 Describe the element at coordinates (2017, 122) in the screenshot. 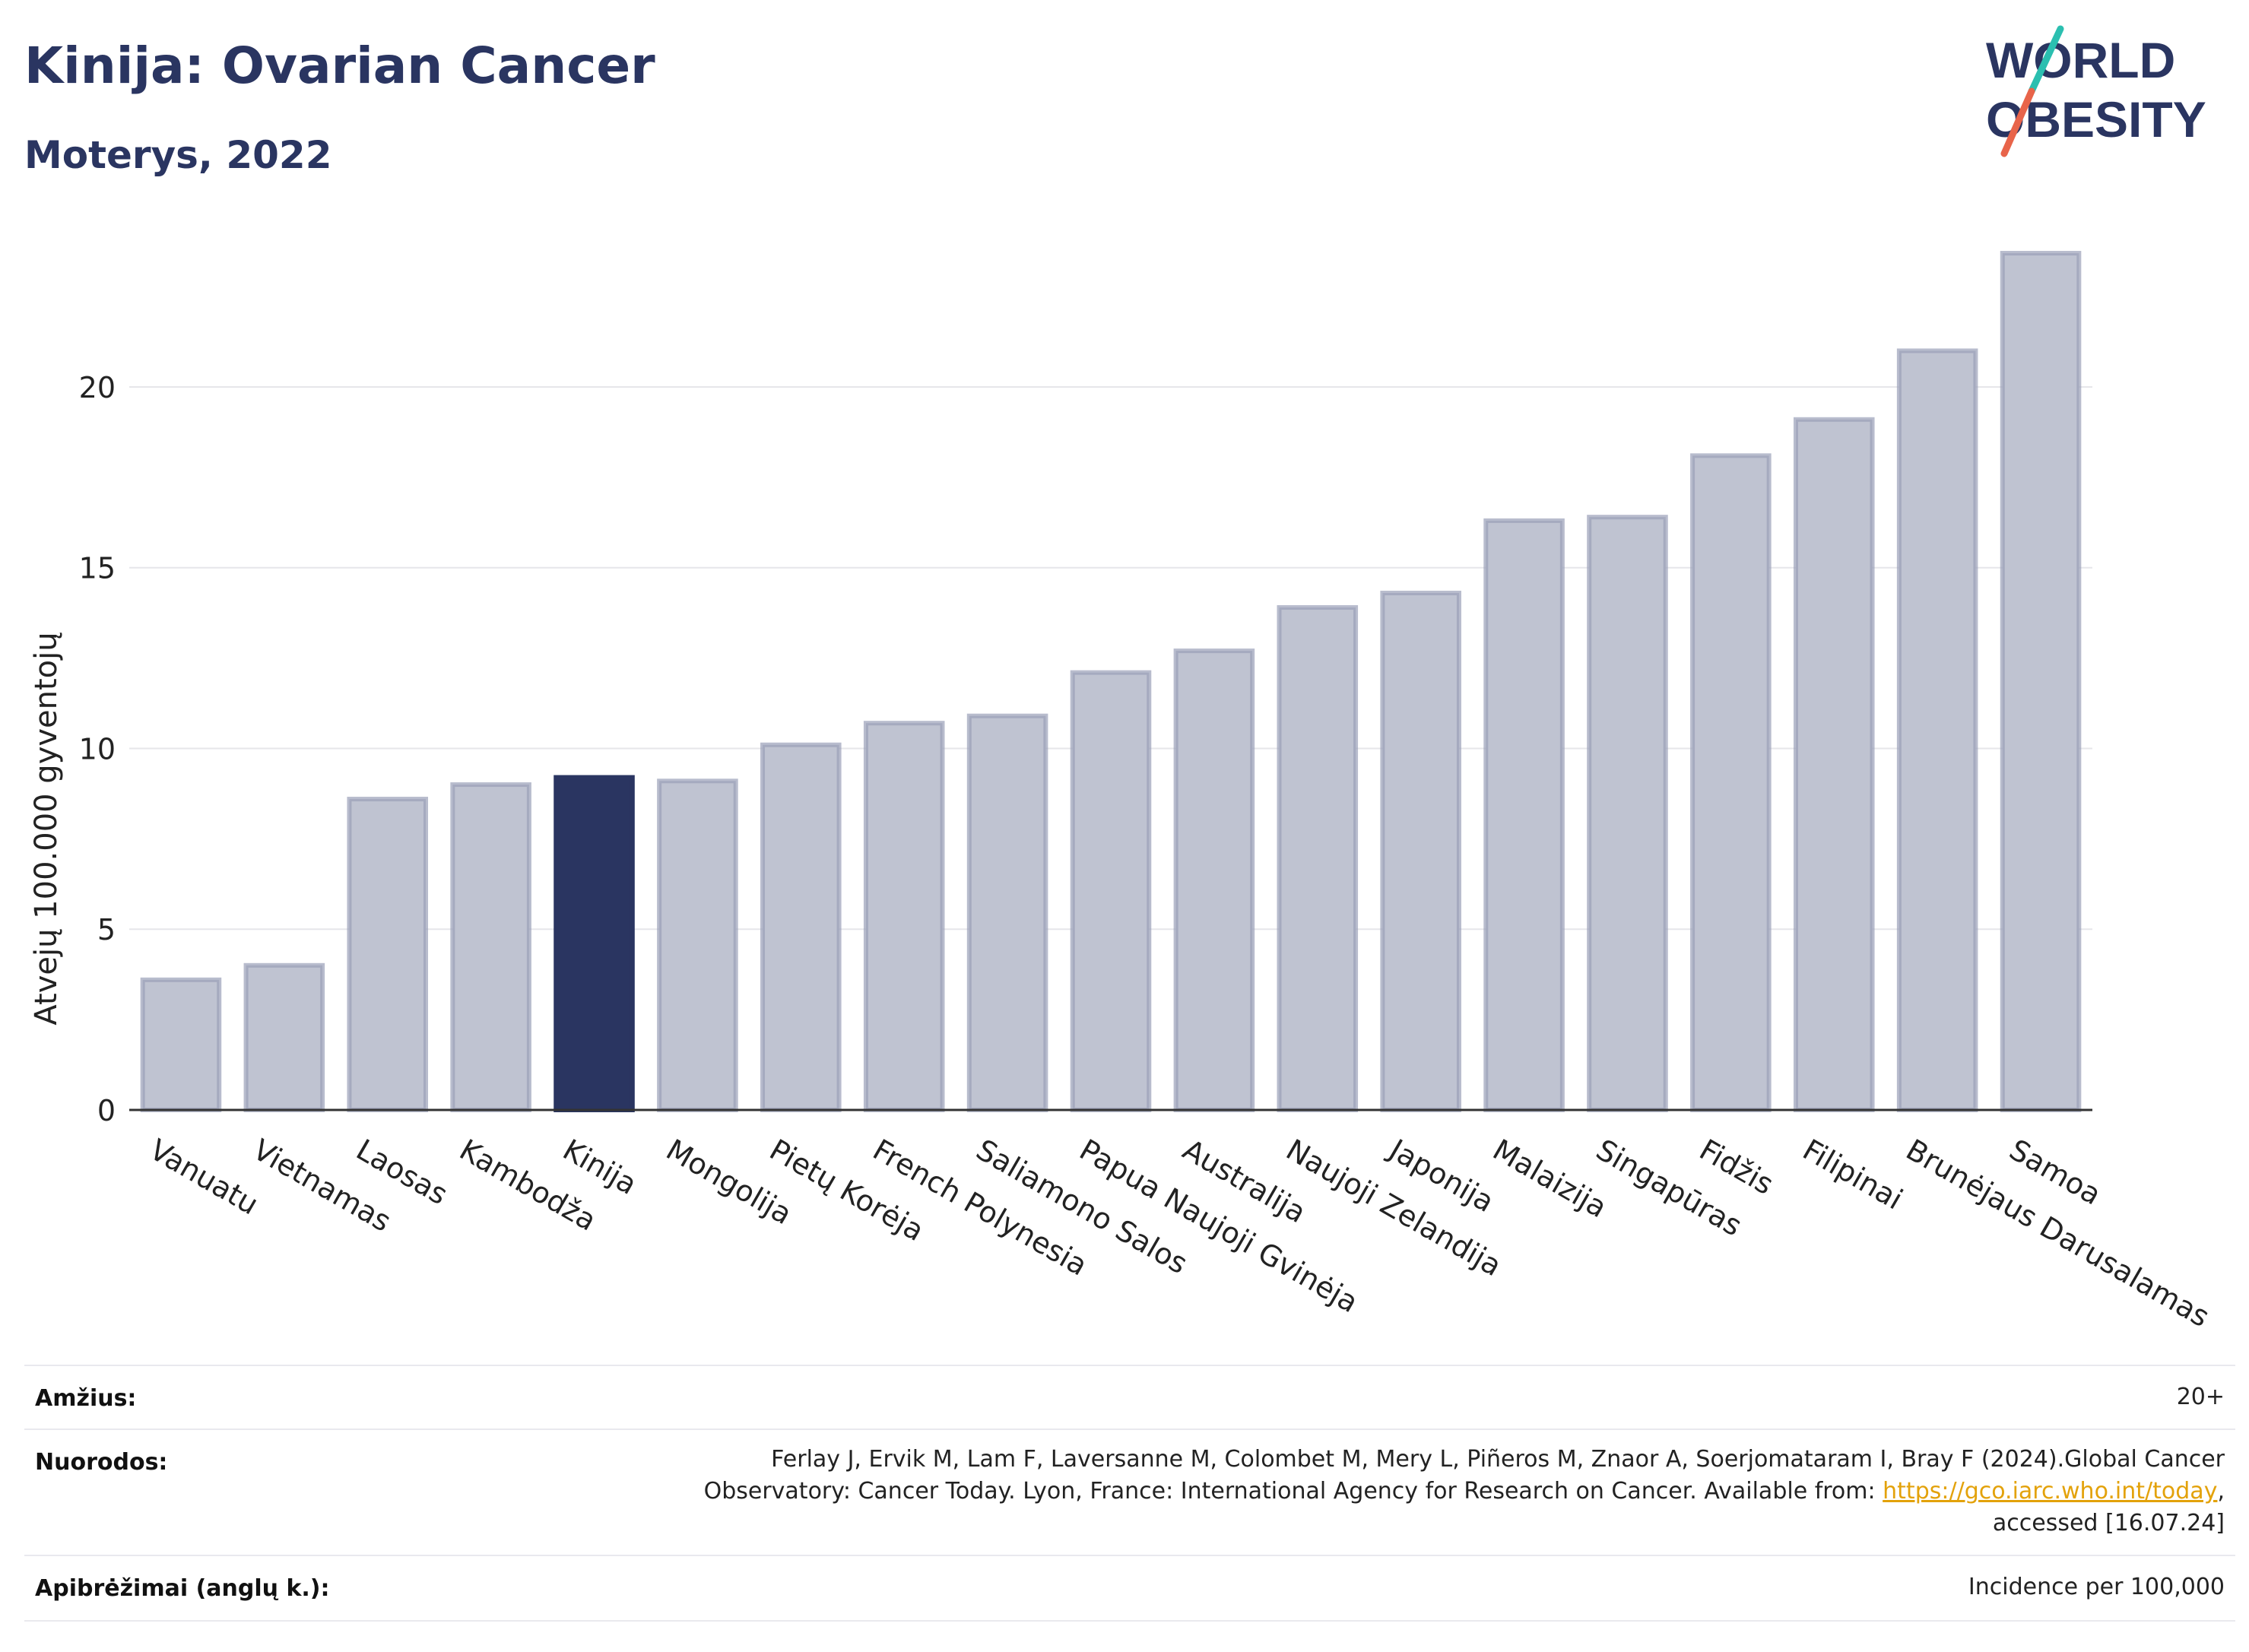

I see `logo-stroke-coral` at that location.